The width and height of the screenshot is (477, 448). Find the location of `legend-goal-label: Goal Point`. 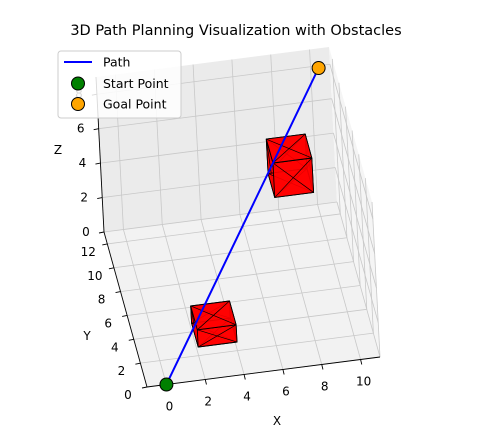

legend-goal-label: Goal Point is located at coordinates (135, 104).